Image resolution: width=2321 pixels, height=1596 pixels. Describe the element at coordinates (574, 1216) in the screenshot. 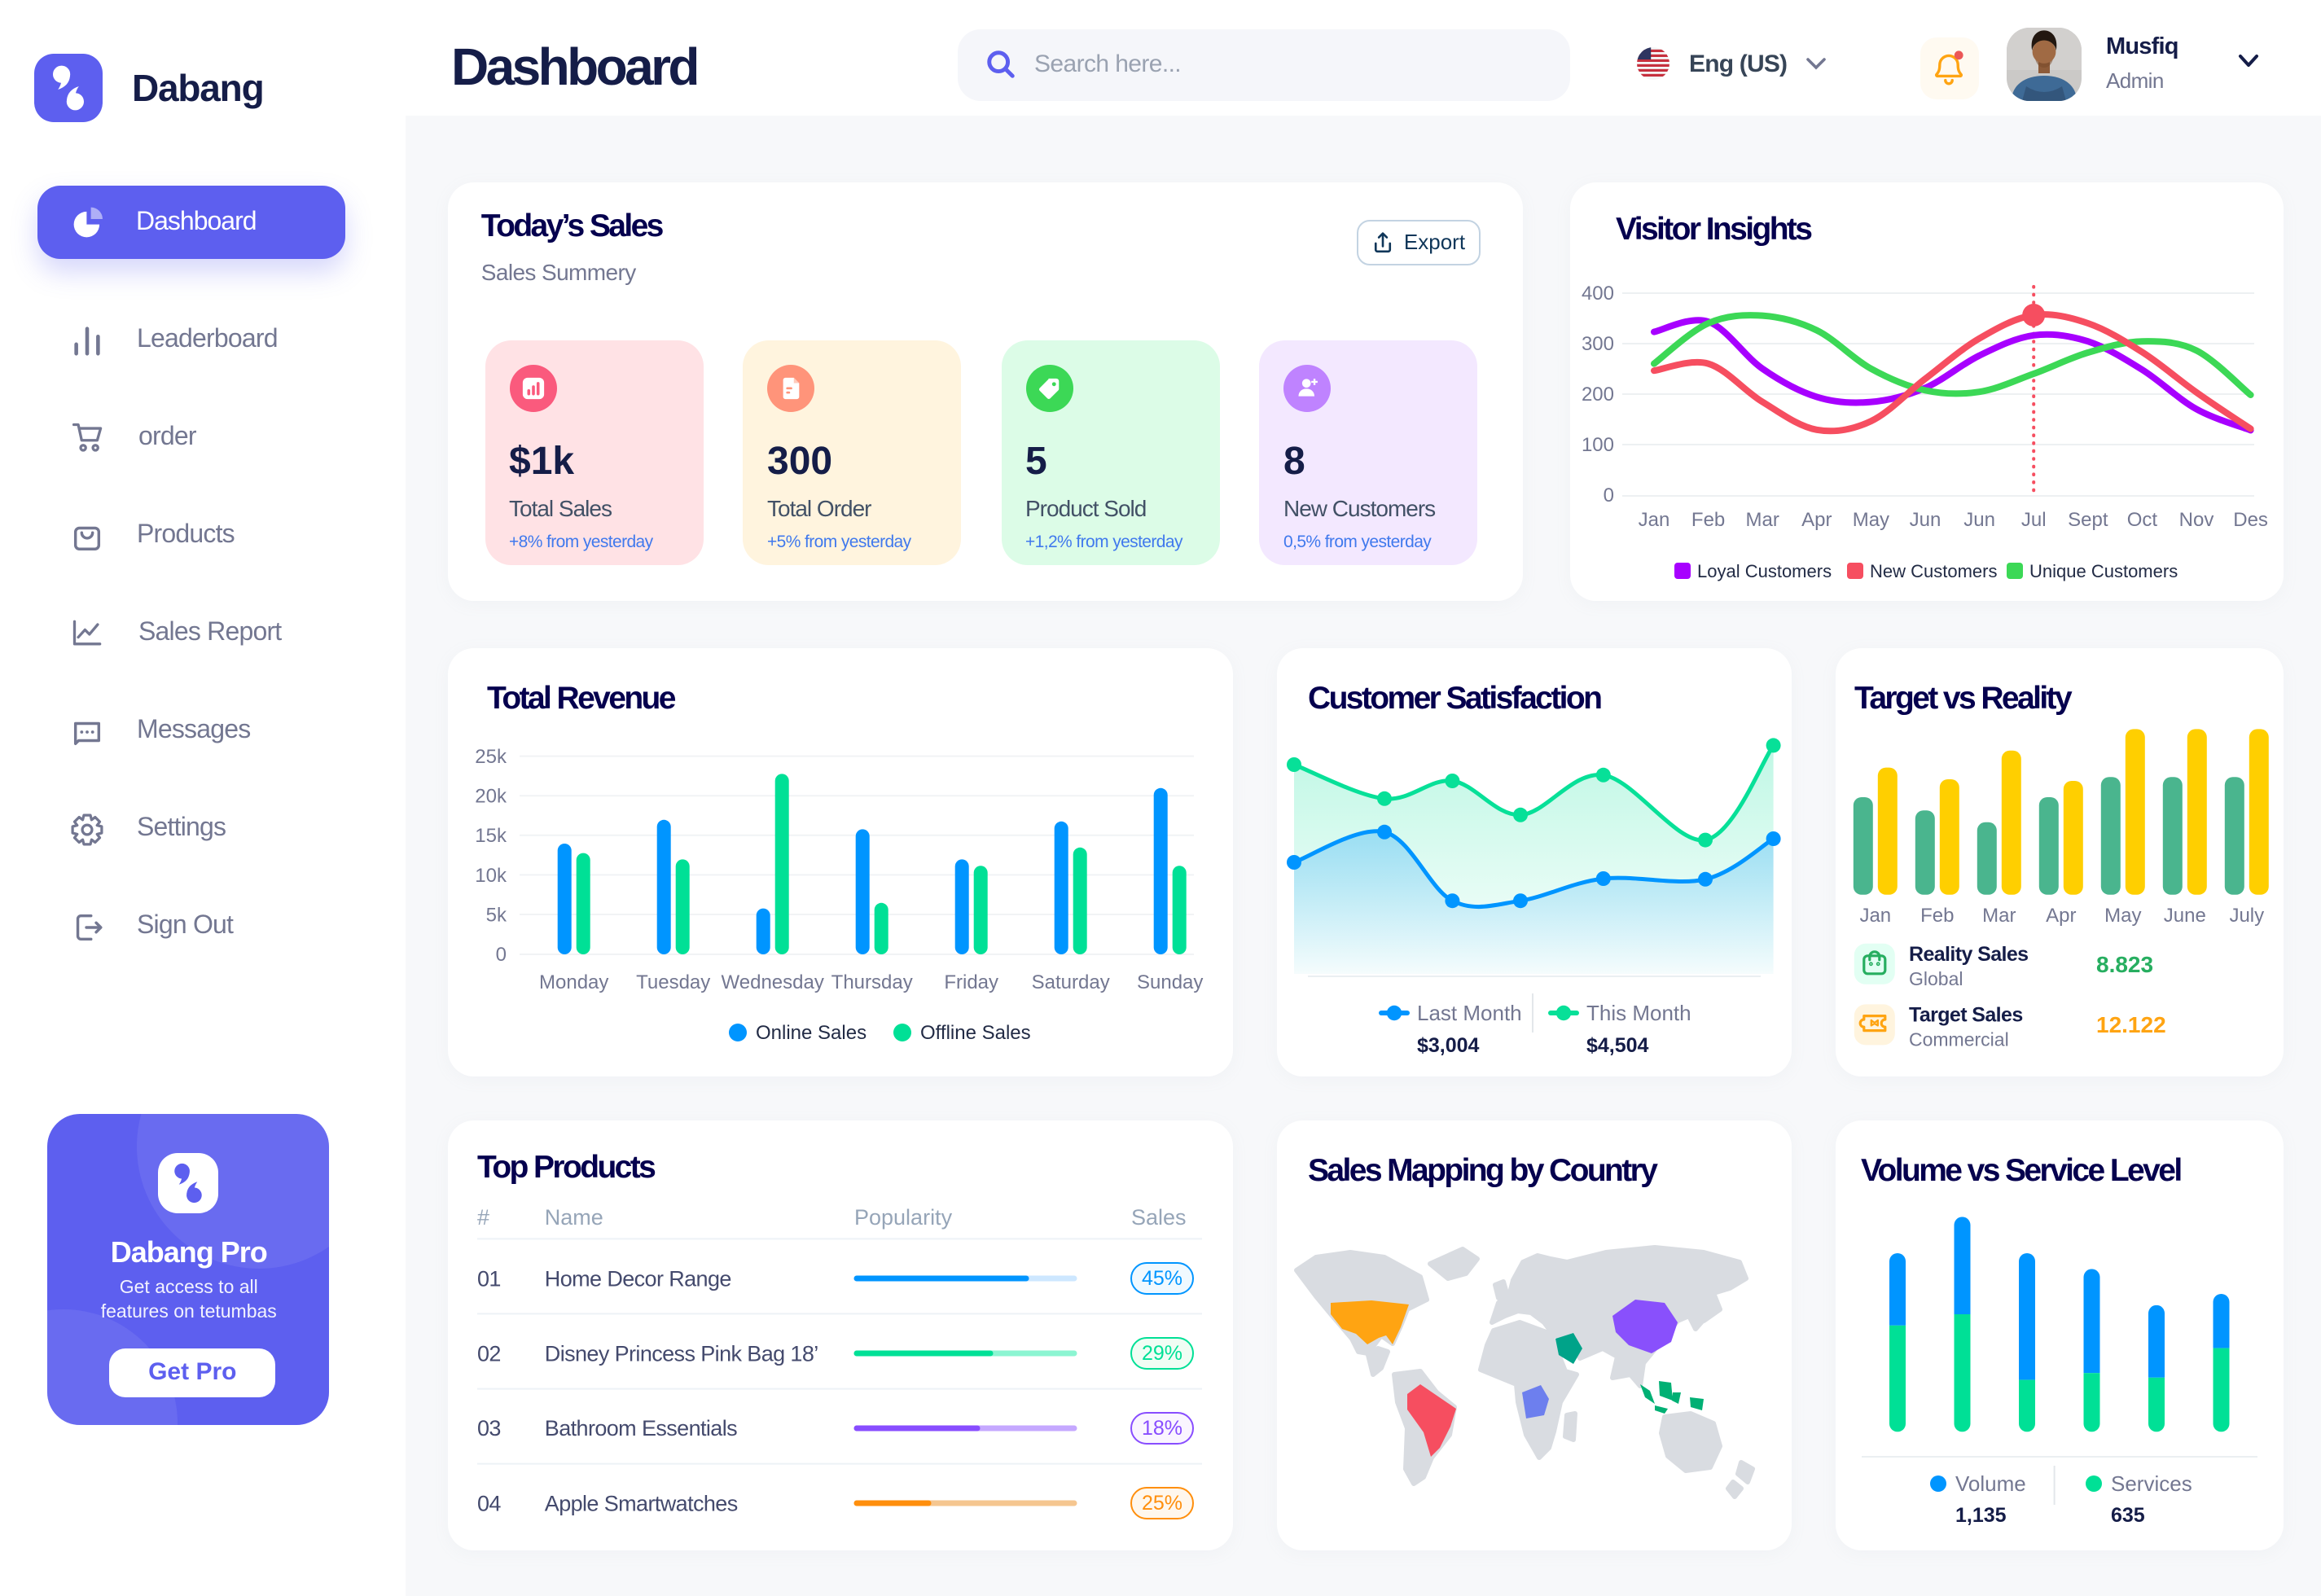

I see `svg-text: Name` at that location.